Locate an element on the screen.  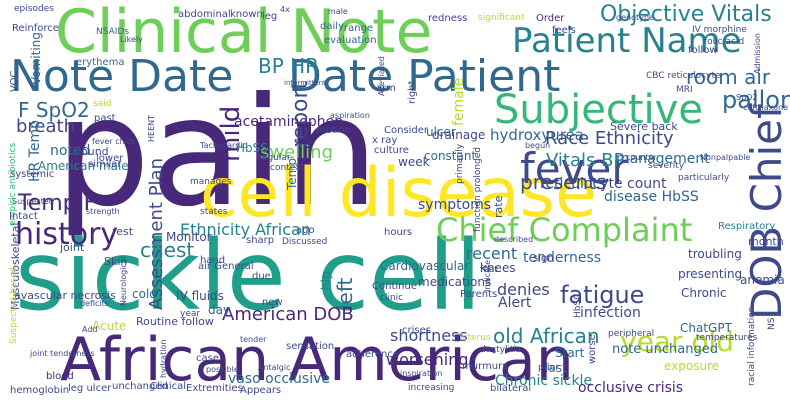
word-arm: arm is located at coordinates (386, 88).